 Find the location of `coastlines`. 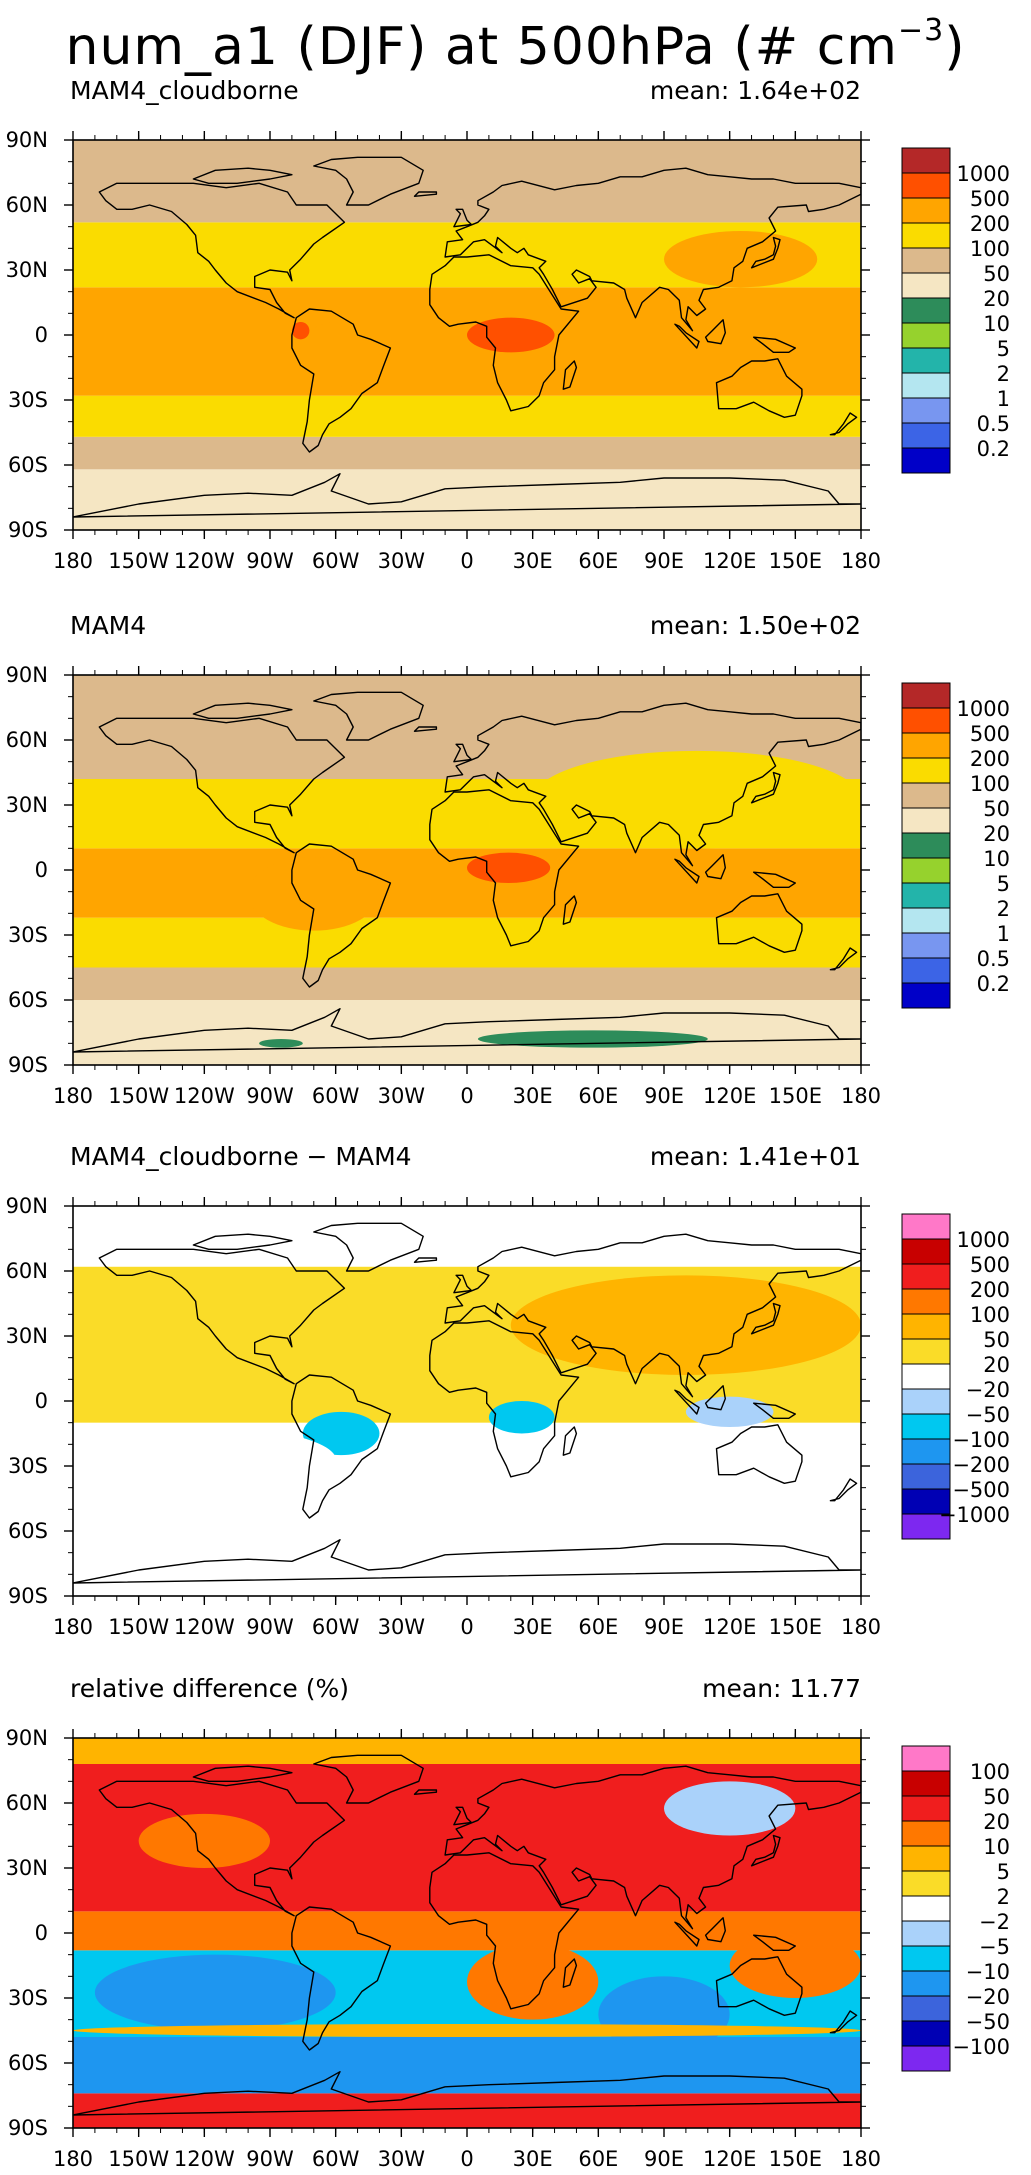

coastlines is located at coordinates (467, 872).